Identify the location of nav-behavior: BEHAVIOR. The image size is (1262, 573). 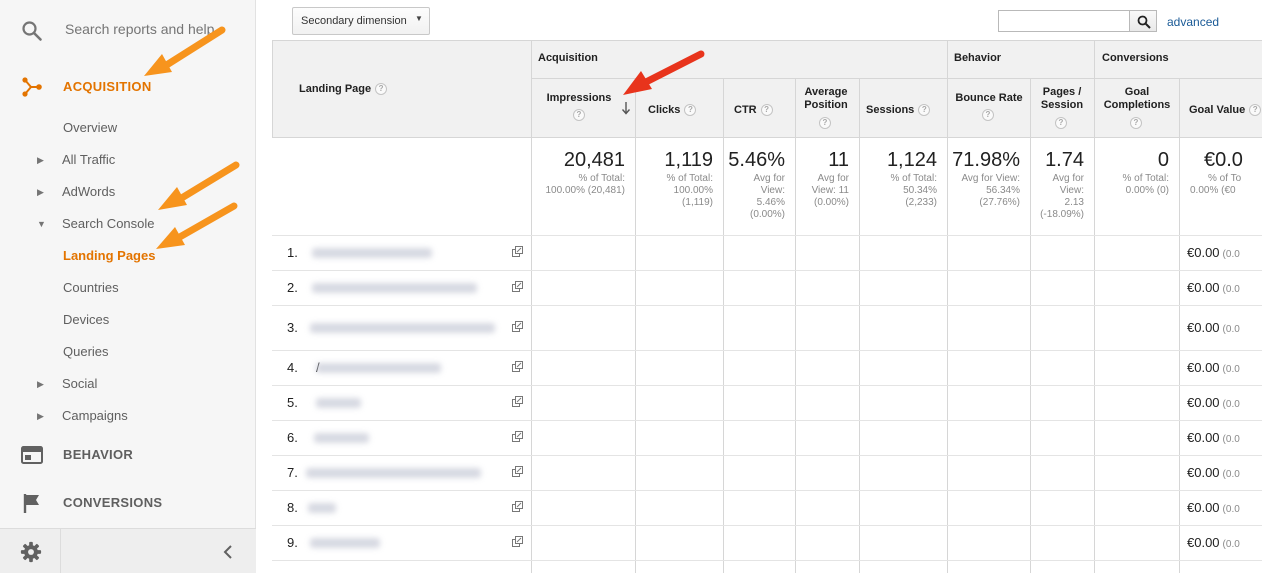
(128, 455).